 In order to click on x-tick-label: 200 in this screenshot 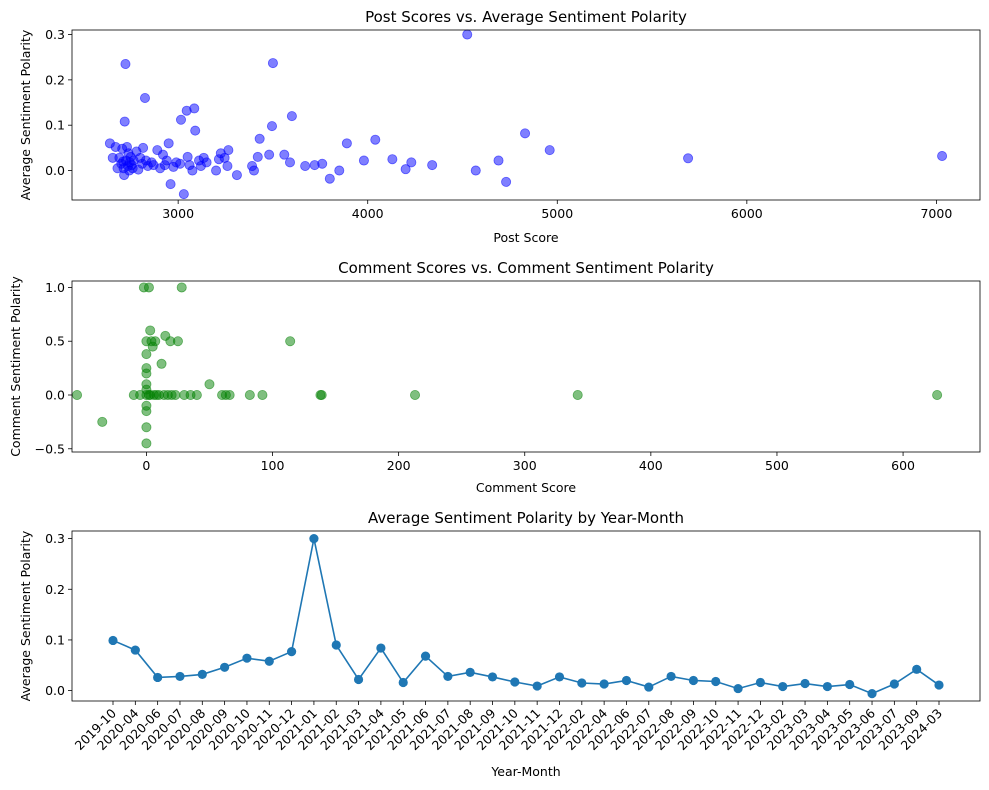, I will do `click(399, 465)`.